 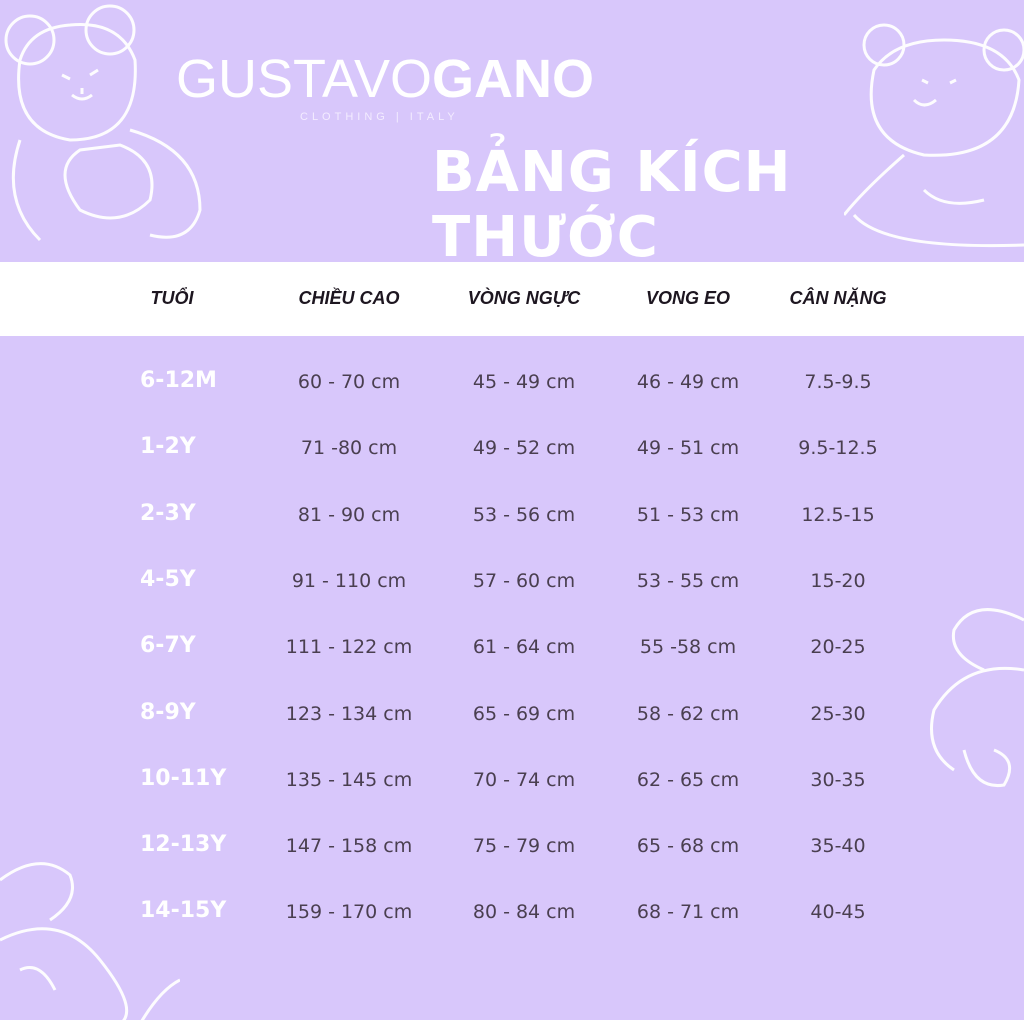 What do you see at coordinates (349, 713) in the screenshot?
I see `cell-height: 123 - 134 cm` at bounding box center [349, 713].